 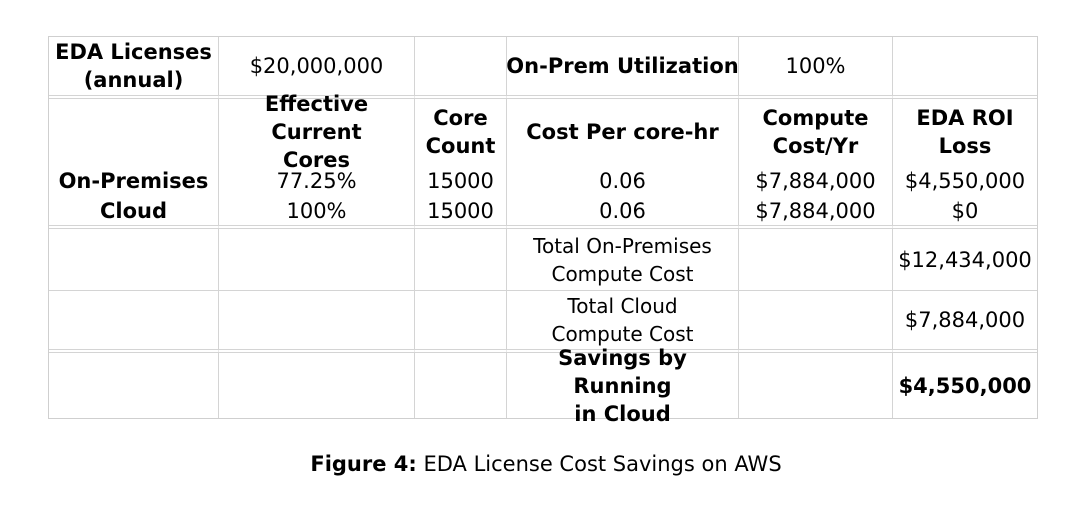 What do you see at coordinates (363, 464) in the screenshot?
I see `figure-caption-prefix: Figure 4:` at bounding box center [363, 464].